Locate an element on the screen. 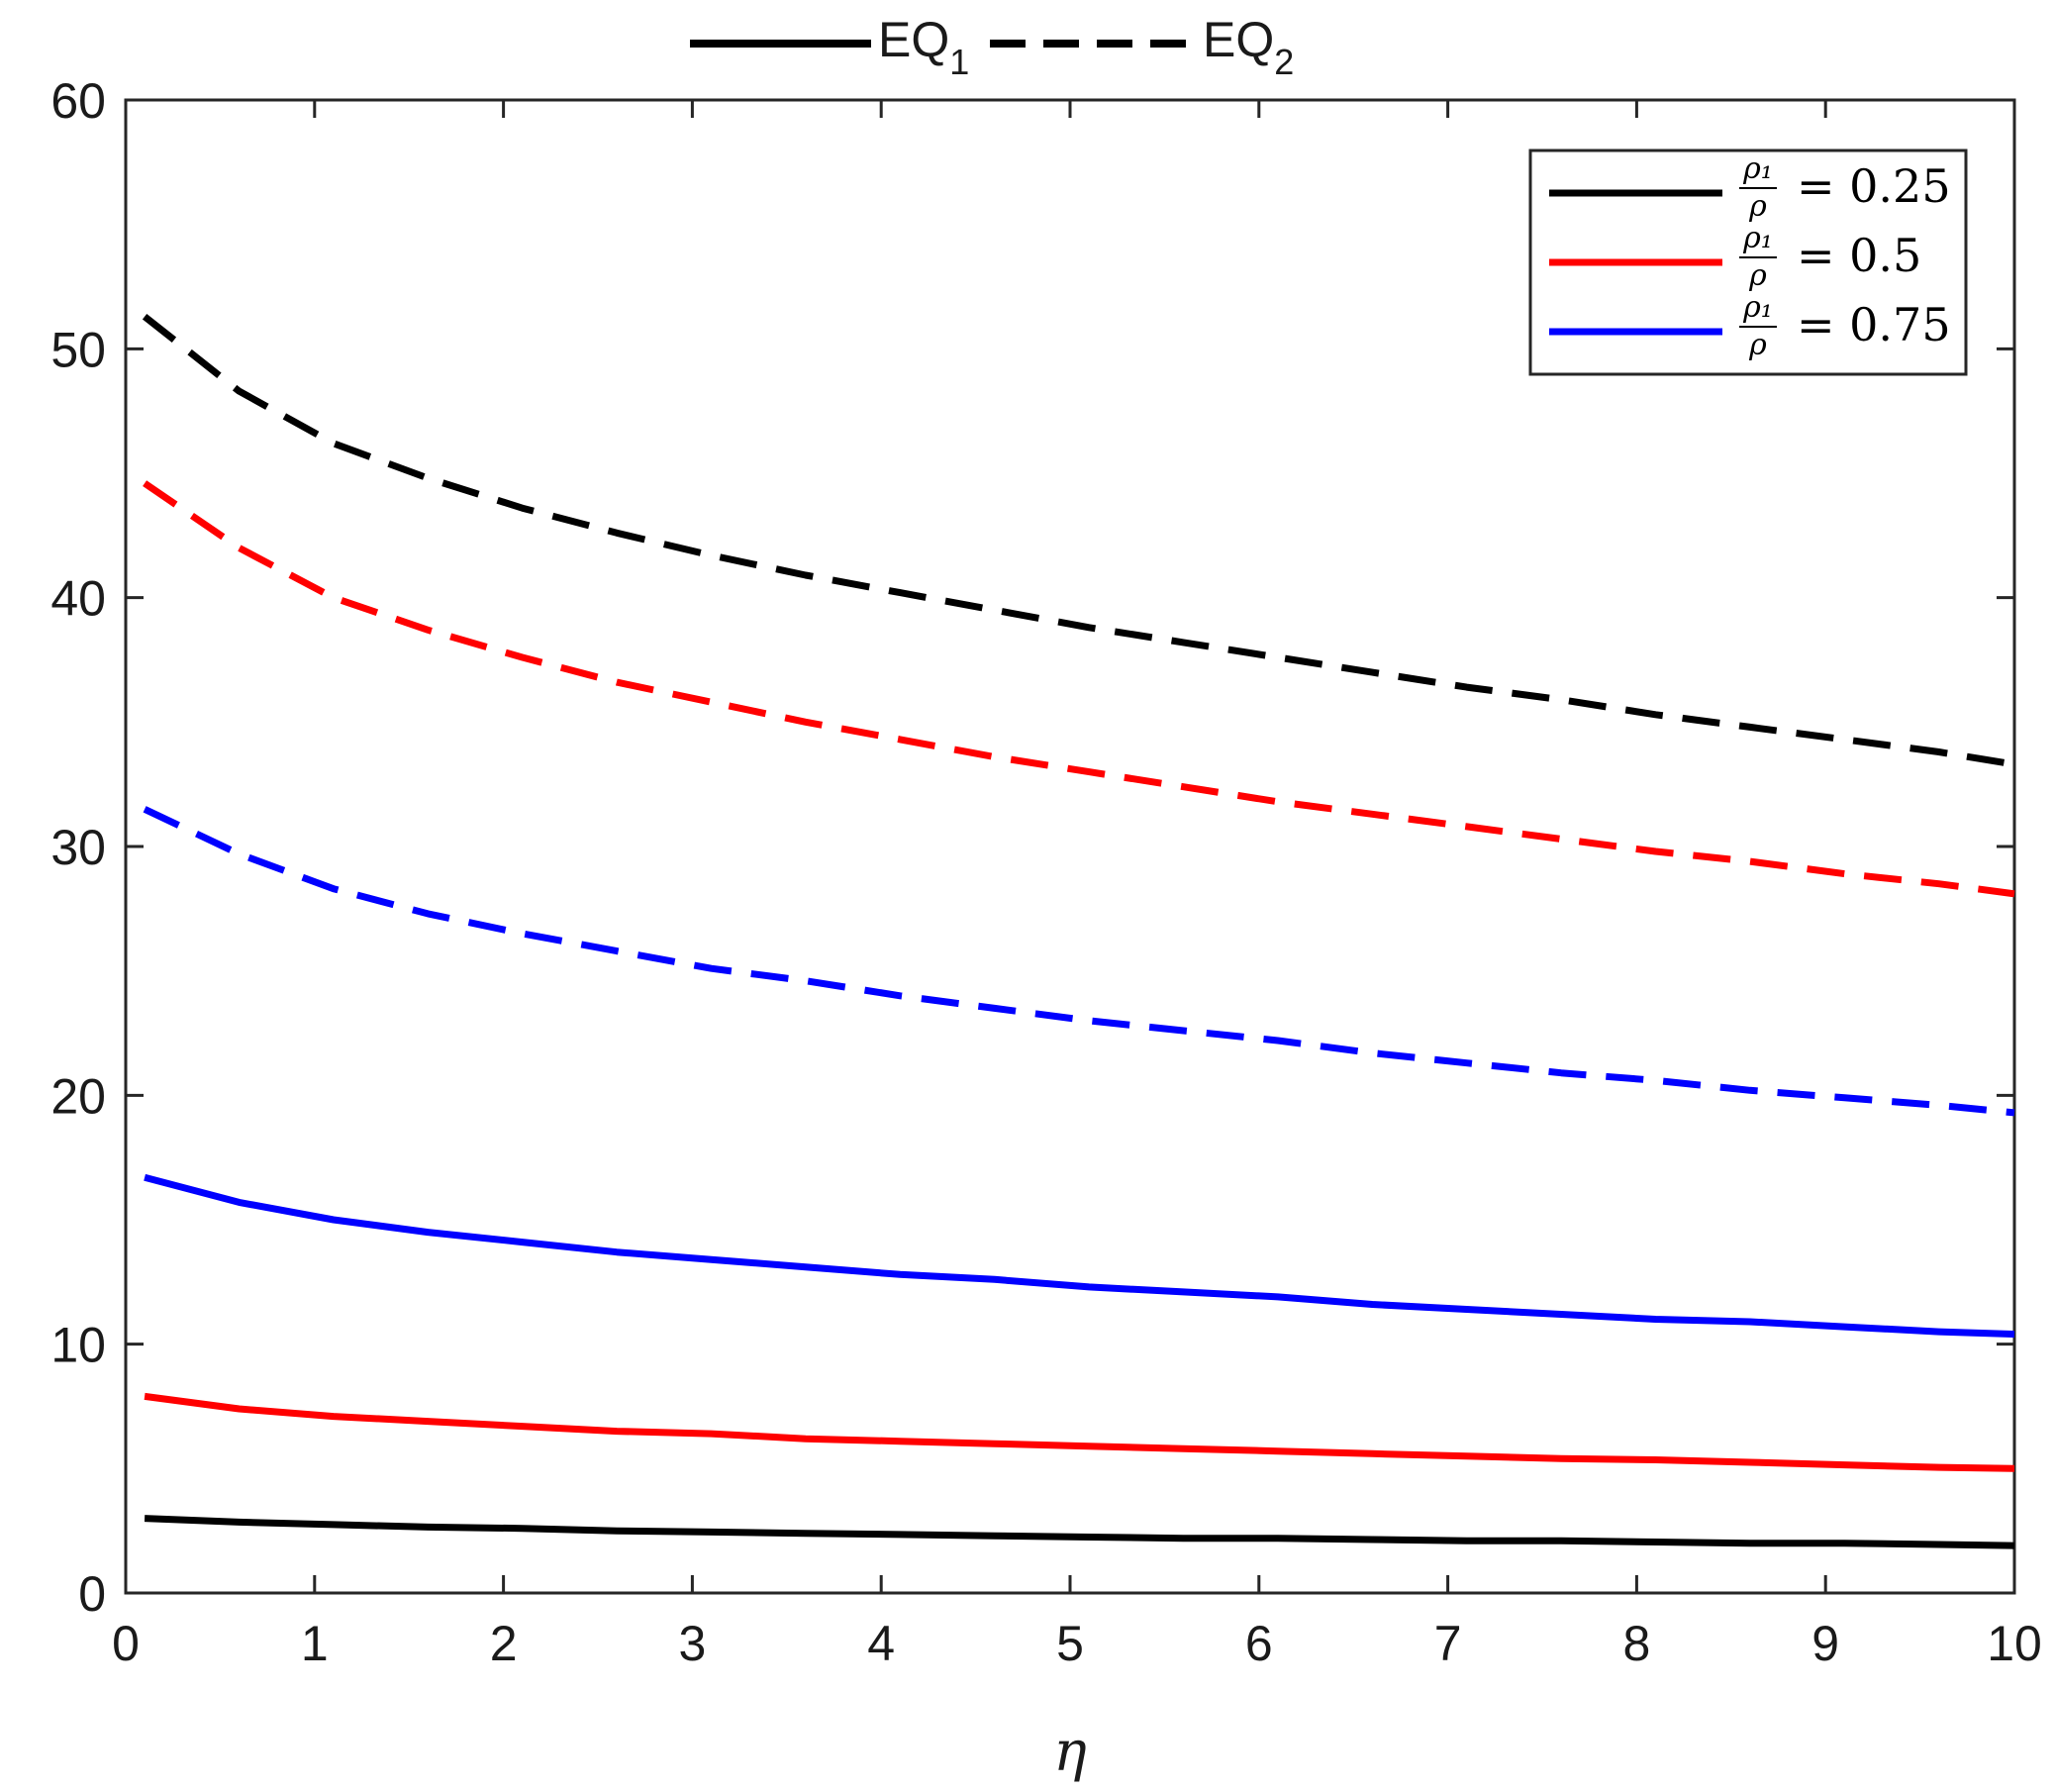 This screenshot has height=1792, width=2055. y-tick-label: 40 is located at coordinates (78, 599).